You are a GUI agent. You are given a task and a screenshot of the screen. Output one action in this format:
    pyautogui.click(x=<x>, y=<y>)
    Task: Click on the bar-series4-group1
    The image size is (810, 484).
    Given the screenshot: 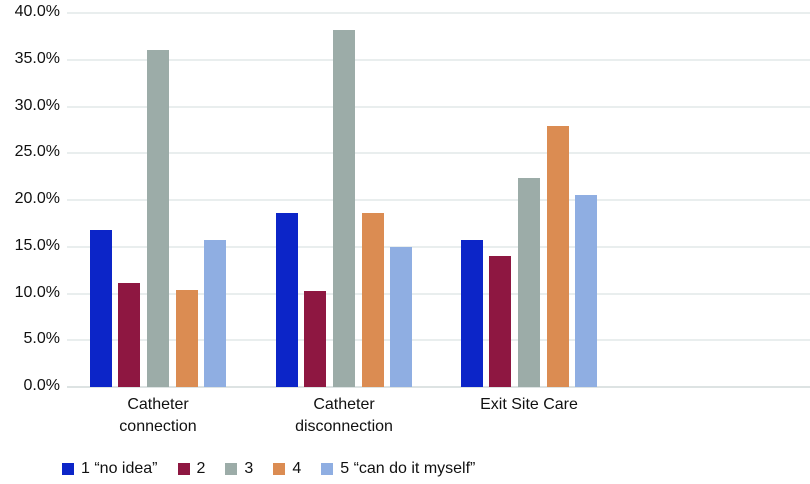 What is the action you would take?
    pyautogui.click(x=186, y=338)
    